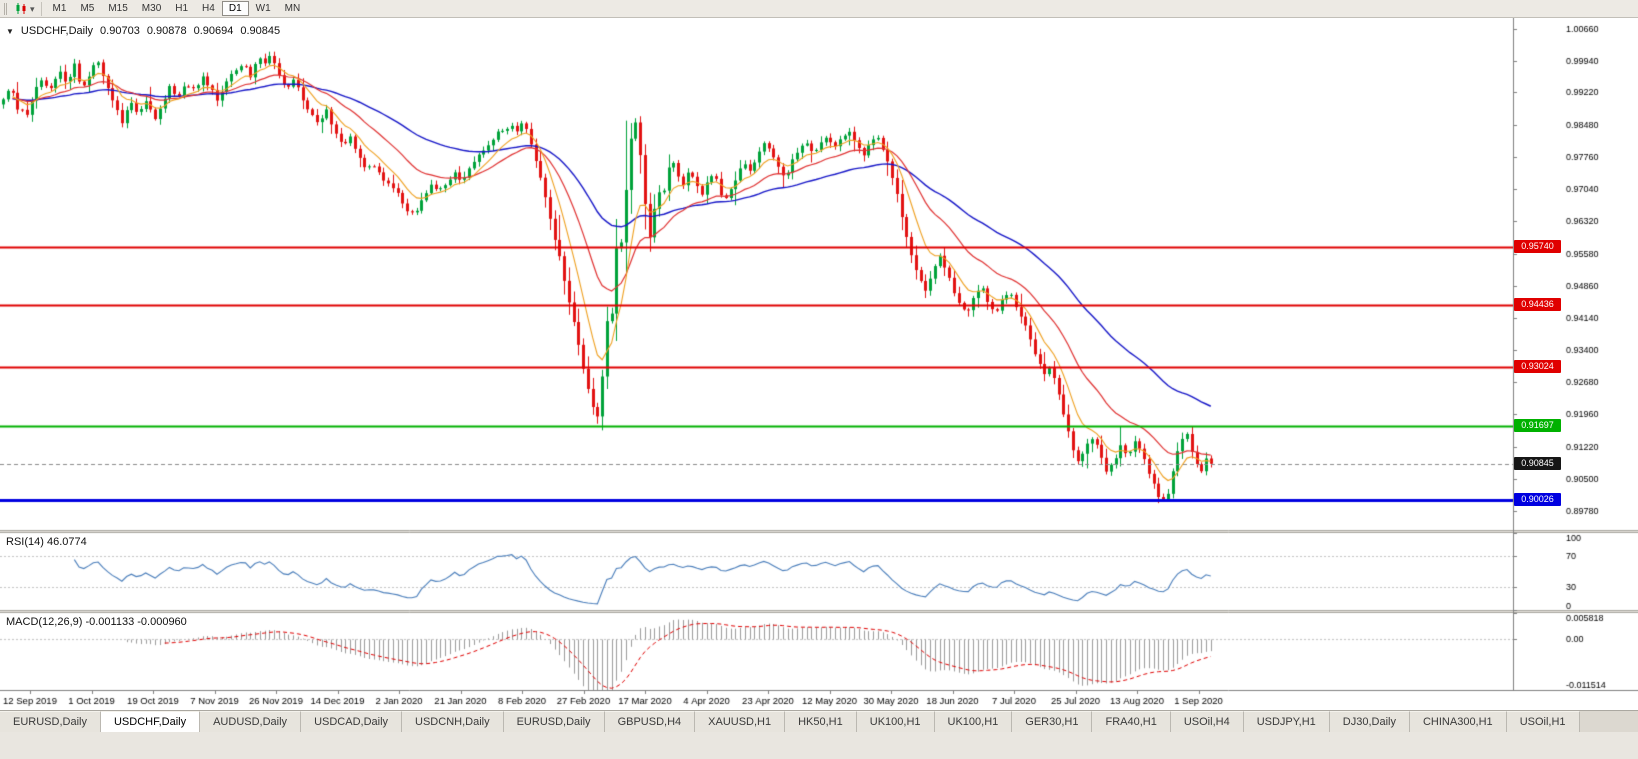 The height and width of the screenshot is (759, 1638). I want to click on chart-tab-usoil-h4: USOil,H4, so click(1207, 721).